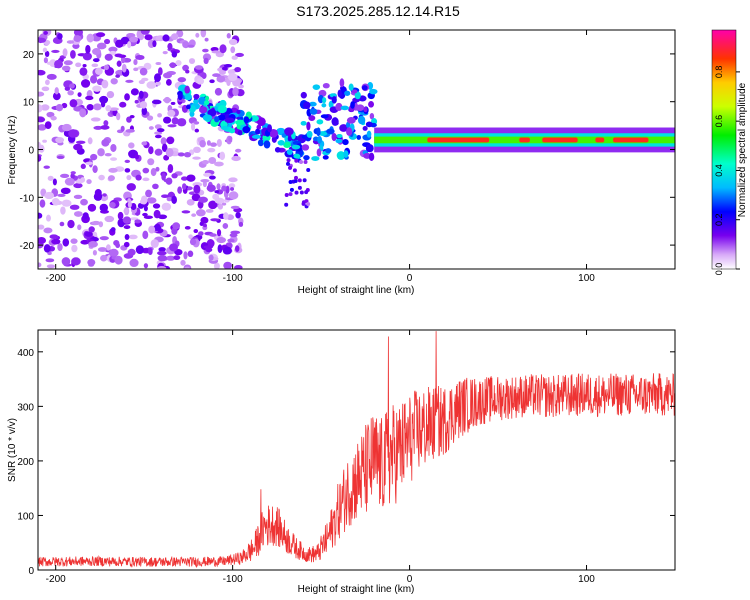 The height and width of the screenshot is (600, 750). What do you see at coordinates (378, 11) in the screenshot?
I see `figure-title: S173.2025.285.12.14.R15` at bounding box center [378, 11].